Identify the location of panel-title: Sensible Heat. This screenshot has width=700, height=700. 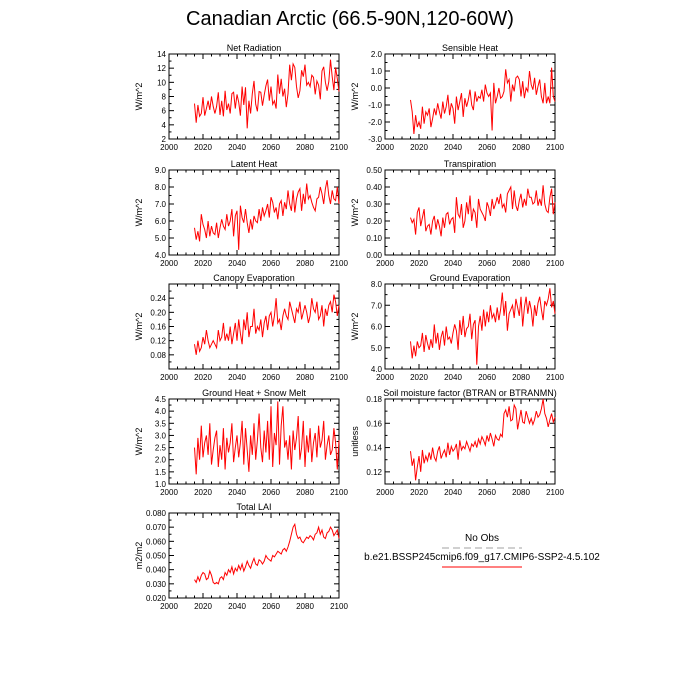
(470, 48).